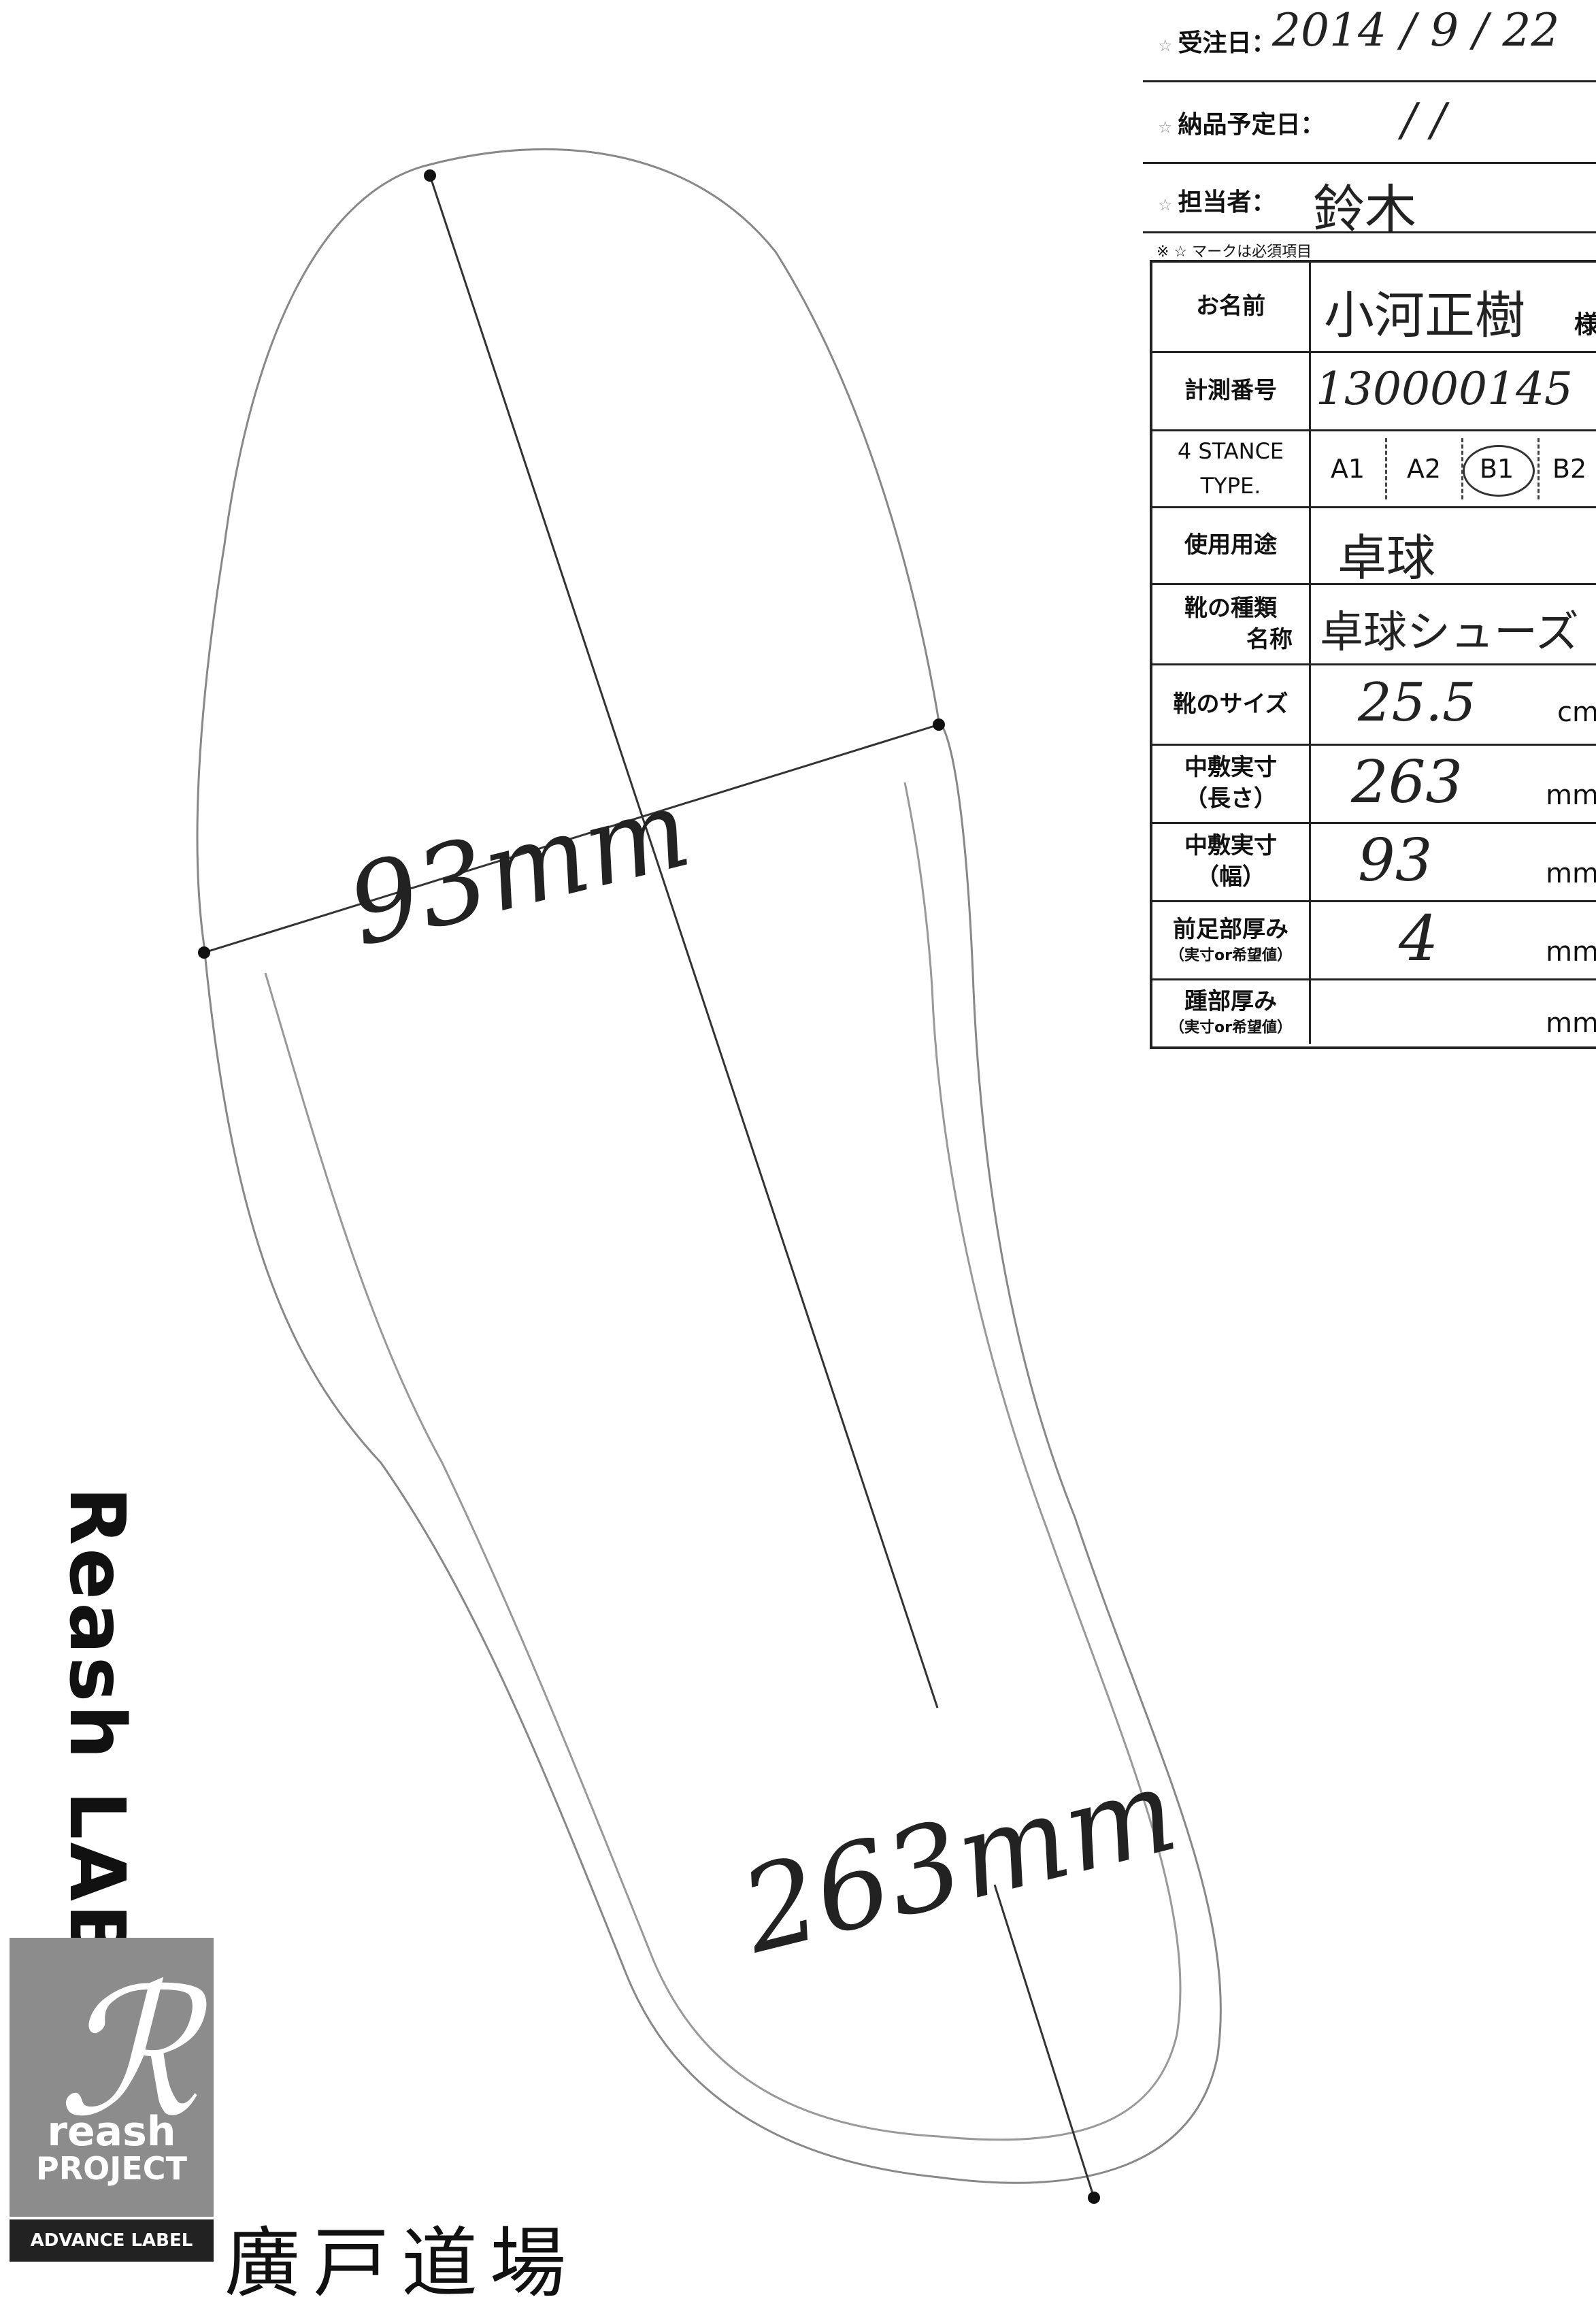 The height and width of the screenshot is (2312, 1596). I want to click on length-measure-line-lower, so click(1044, 2041).